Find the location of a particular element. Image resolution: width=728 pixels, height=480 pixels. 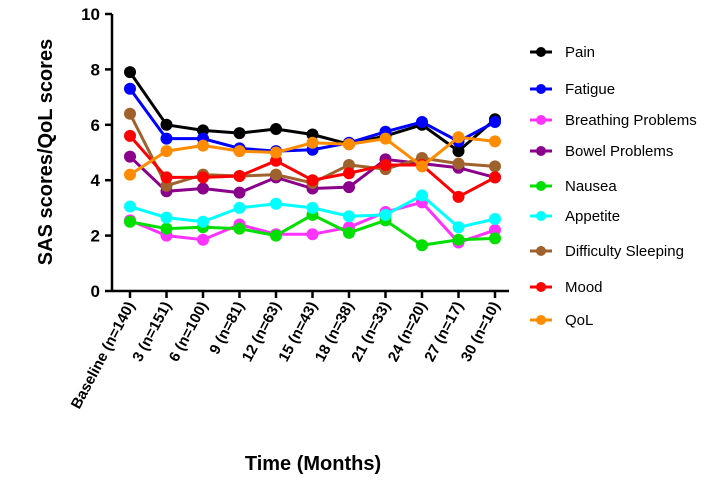

legend-item: Bowel Problems is located at coordinates (601, 151).